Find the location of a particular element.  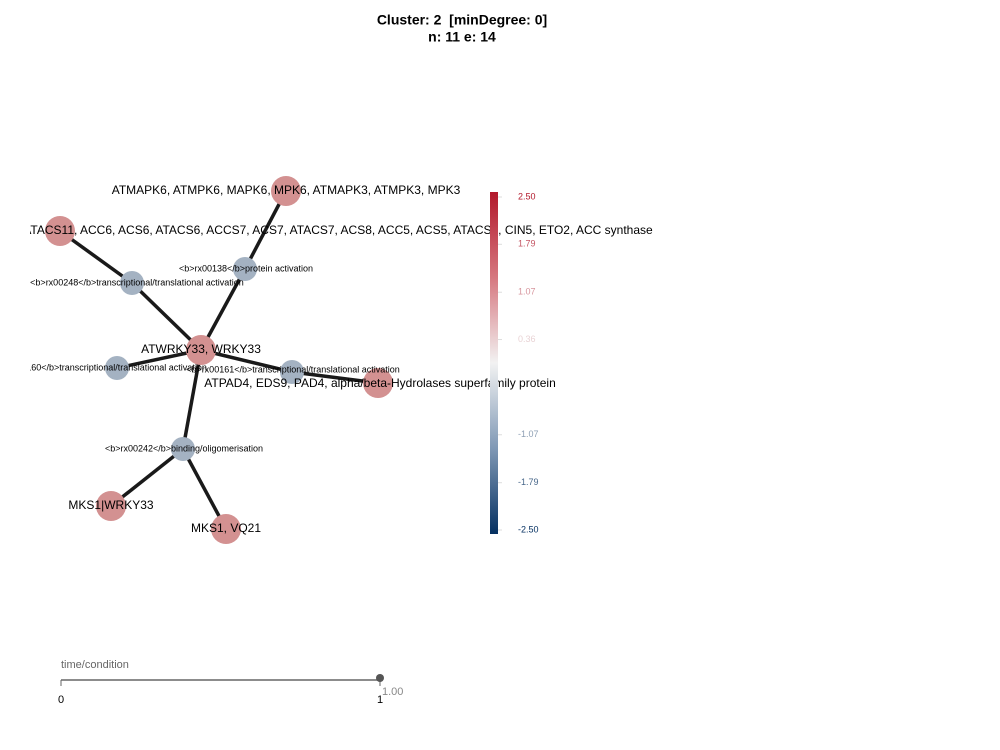

colorbar-tick-label: 2.50 is located at coordinates (527, 196).